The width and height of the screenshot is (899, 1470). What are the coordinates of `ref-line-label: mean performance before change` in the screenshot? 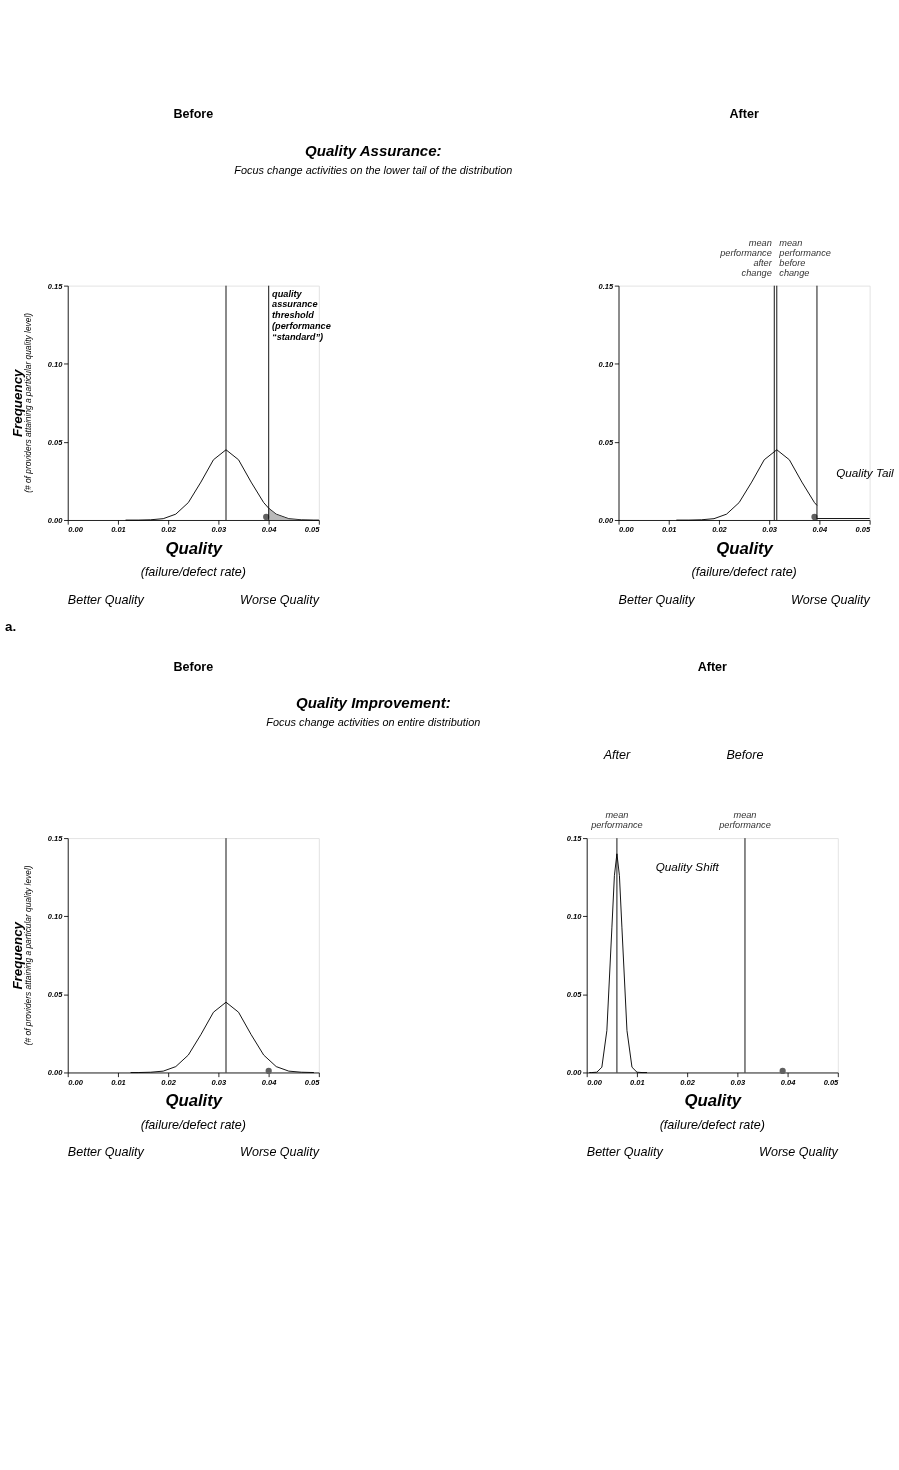 It's located at (804, 257).